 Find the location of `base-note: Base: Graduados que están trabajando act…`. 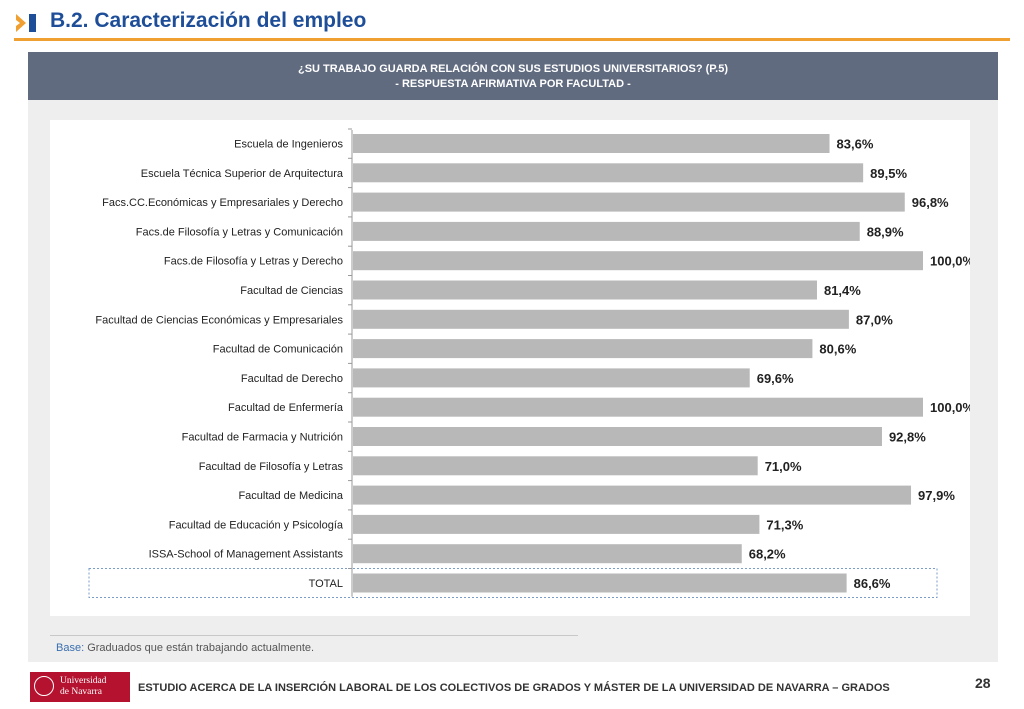

base-note: Base: Graduados que están trabajando act… is located at coordinates (185, 648).